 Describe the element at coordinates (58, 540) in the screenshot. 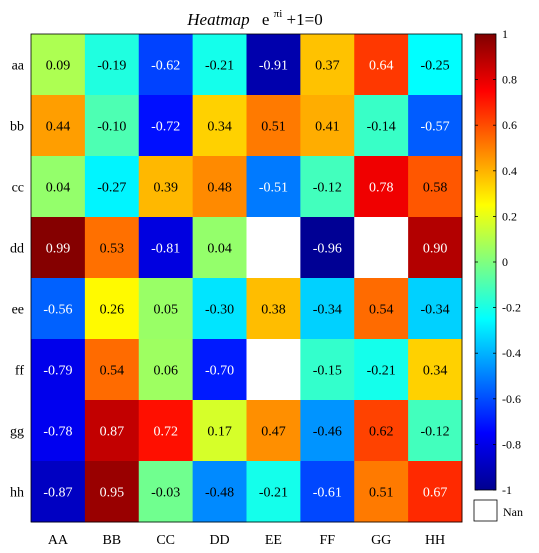

I see `x-tick-label: AA` at that location.